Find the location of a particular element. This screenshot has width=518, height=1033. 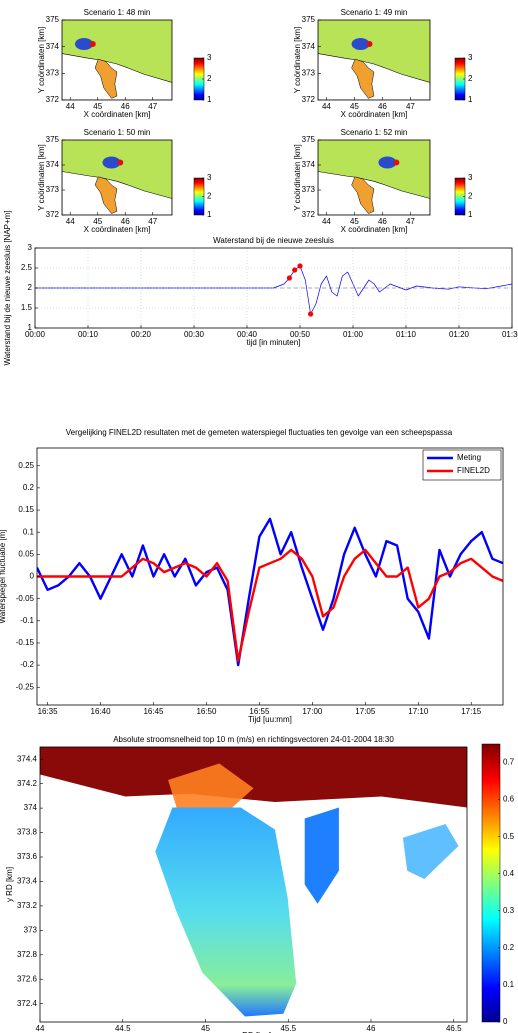

y-tick-label: -0.05 is located at coordinates (25, 598).